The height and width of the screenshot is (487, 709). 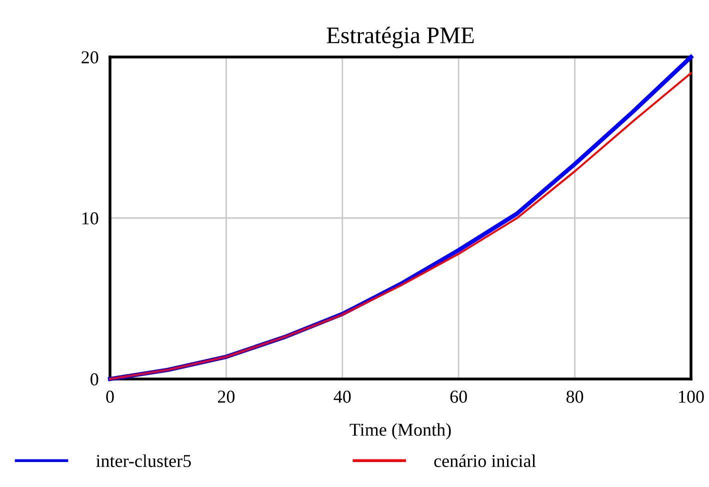 What do you see at coordinates (94, 379) in the screenshot?
I see `y-tick-label: 0` at bounding box center [94, 379].